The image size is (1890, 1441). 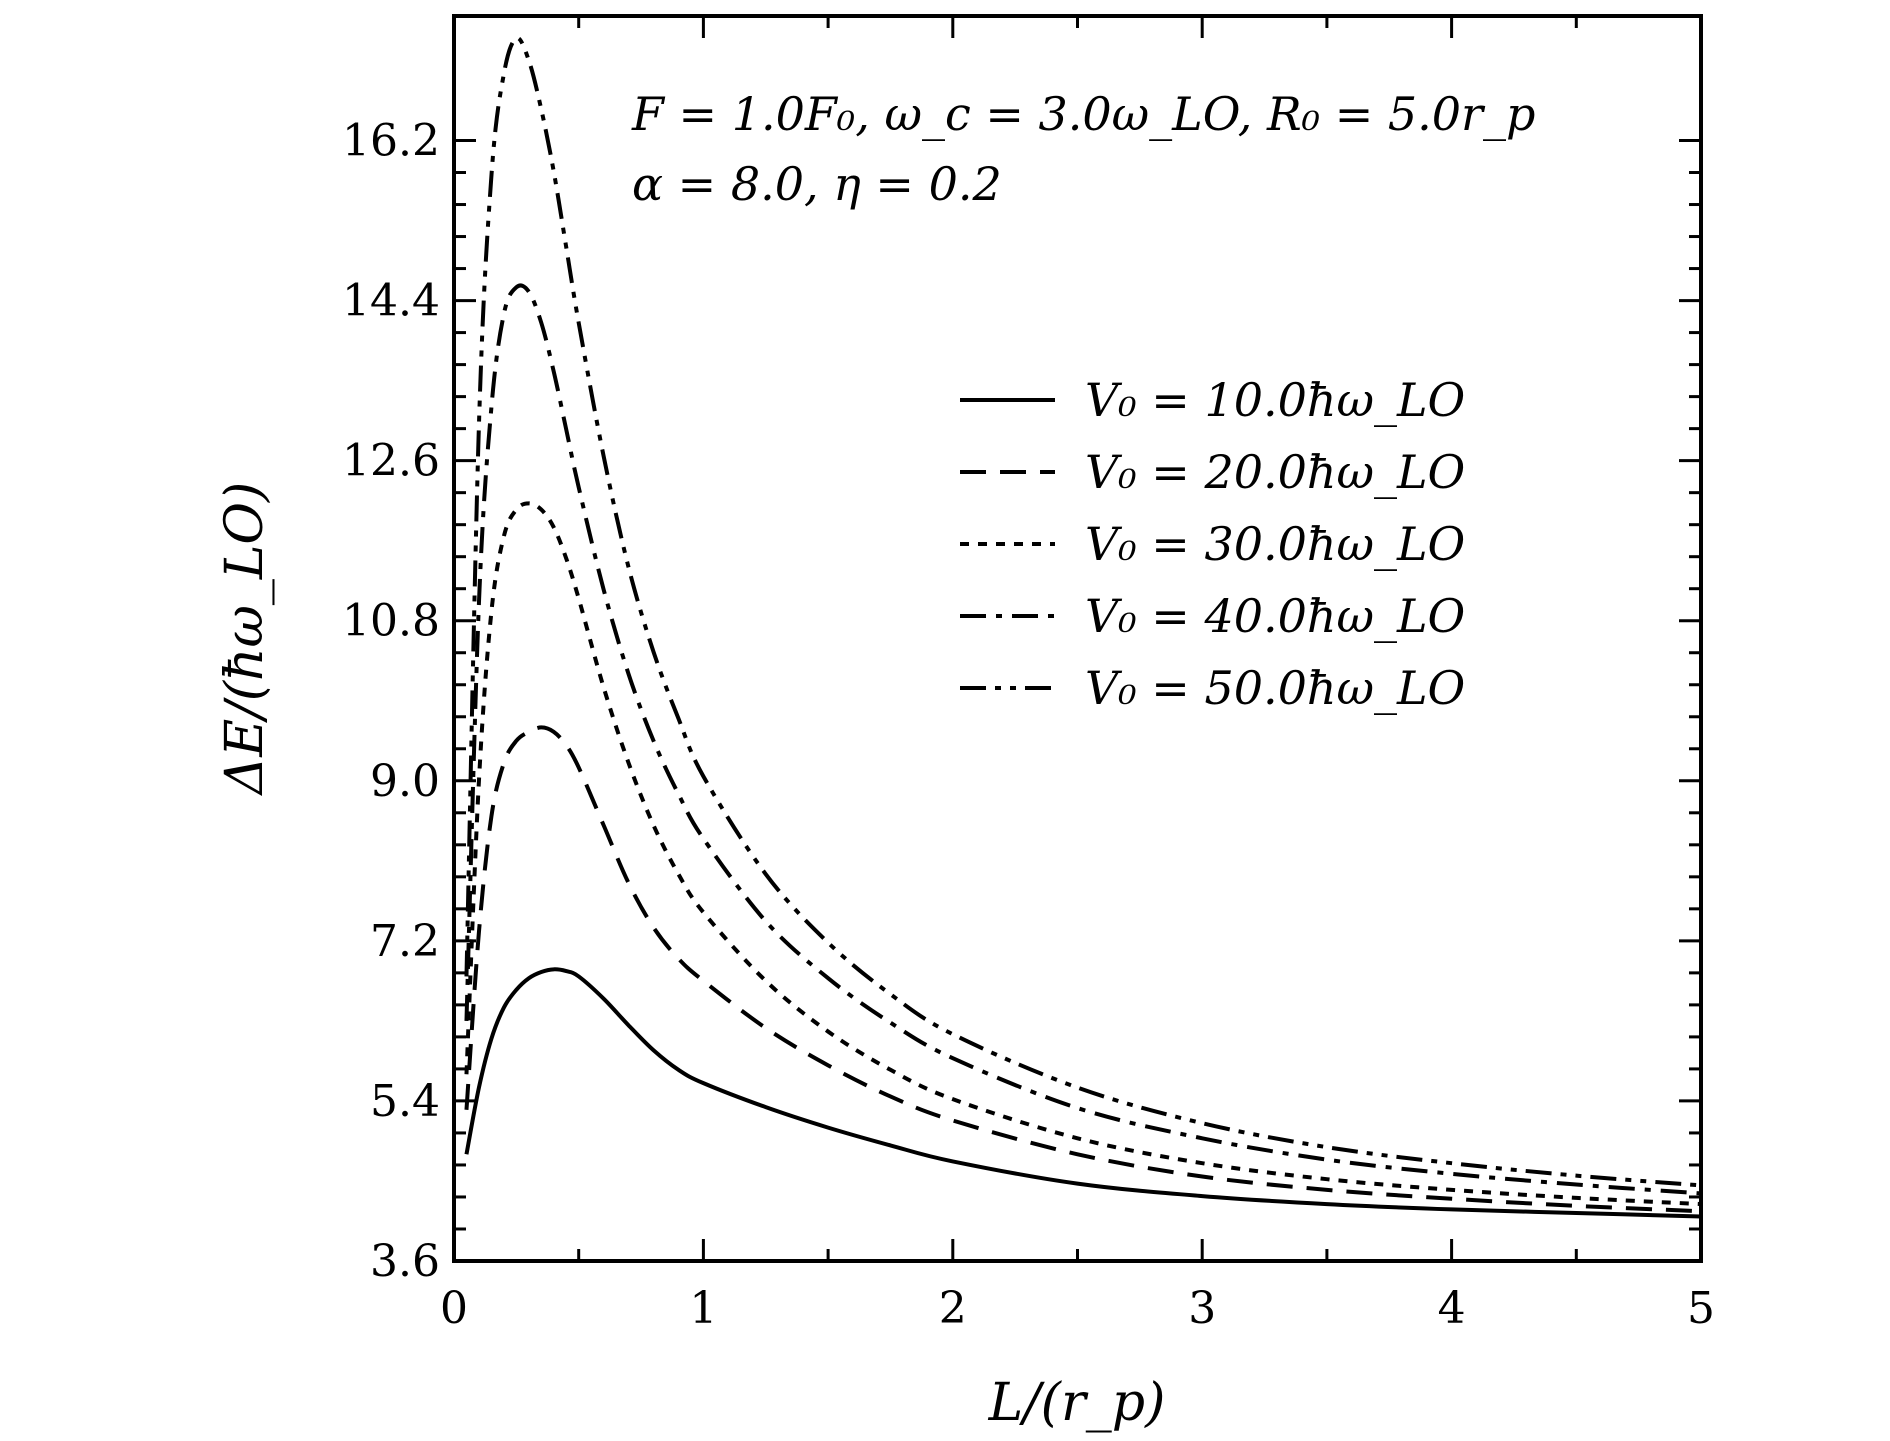 I want to click on y-tick-label: 3.6, so click(x=405, y=1261).